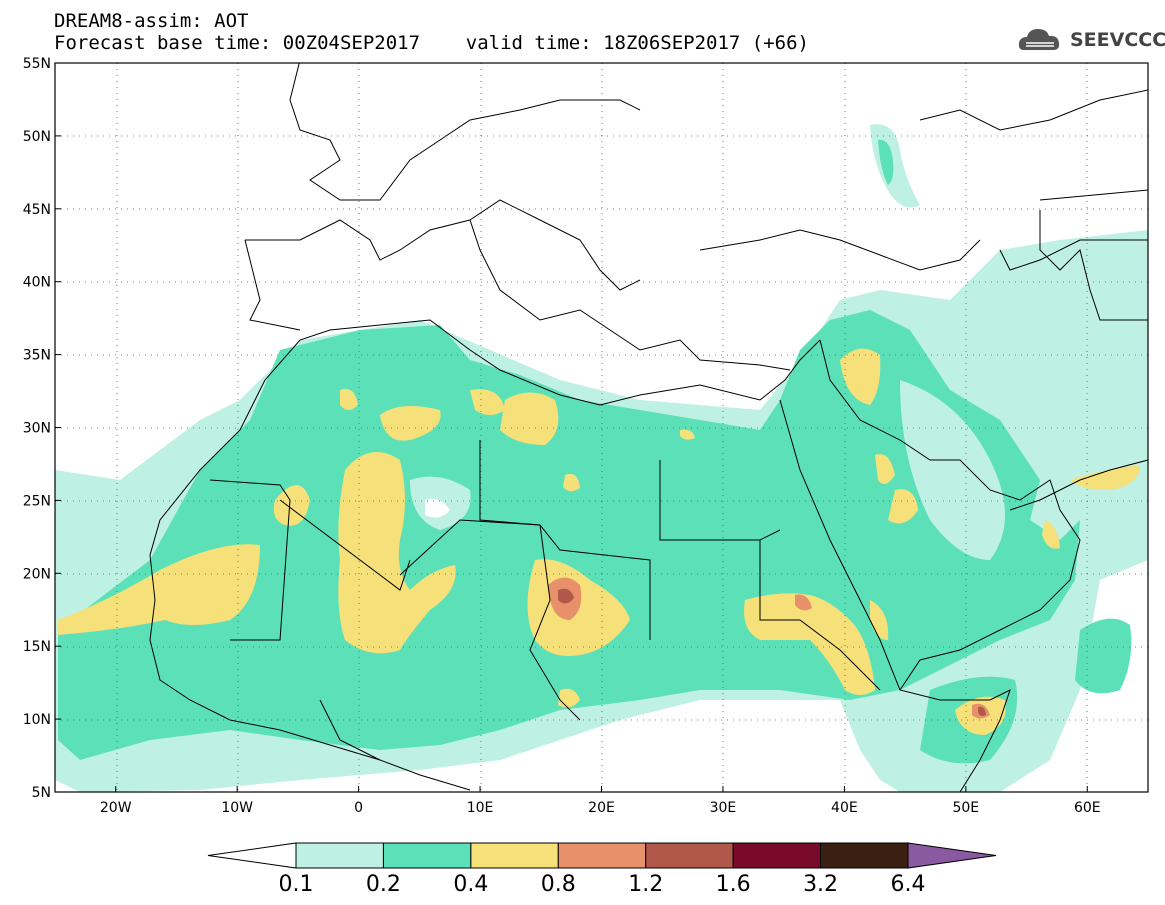 The width and height of the screenshot is (1165, 905). What do you see at coordinates (529, 418) in the screenshot?
I see `aot-band-0-4-libya` at bounding box center [529, 418].